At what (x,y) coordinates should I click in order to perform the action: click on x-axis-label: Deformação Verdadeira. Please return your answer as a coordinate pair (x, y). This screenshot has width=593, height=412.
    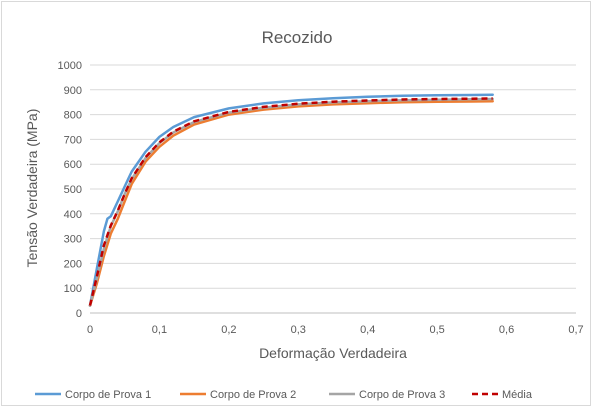
    Looking at the image, I should click on (333, 353).